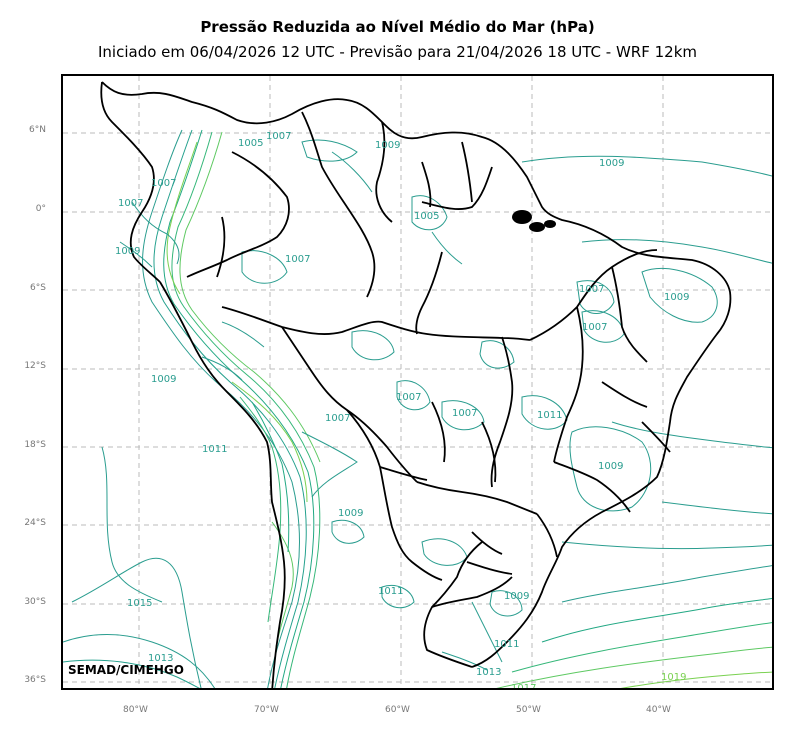 The width and height of the screenshot is (795, 735). Describe the element at coordinates (35, 366) in the screenshot. I see `lat-label-12s: 12°S` at that location.